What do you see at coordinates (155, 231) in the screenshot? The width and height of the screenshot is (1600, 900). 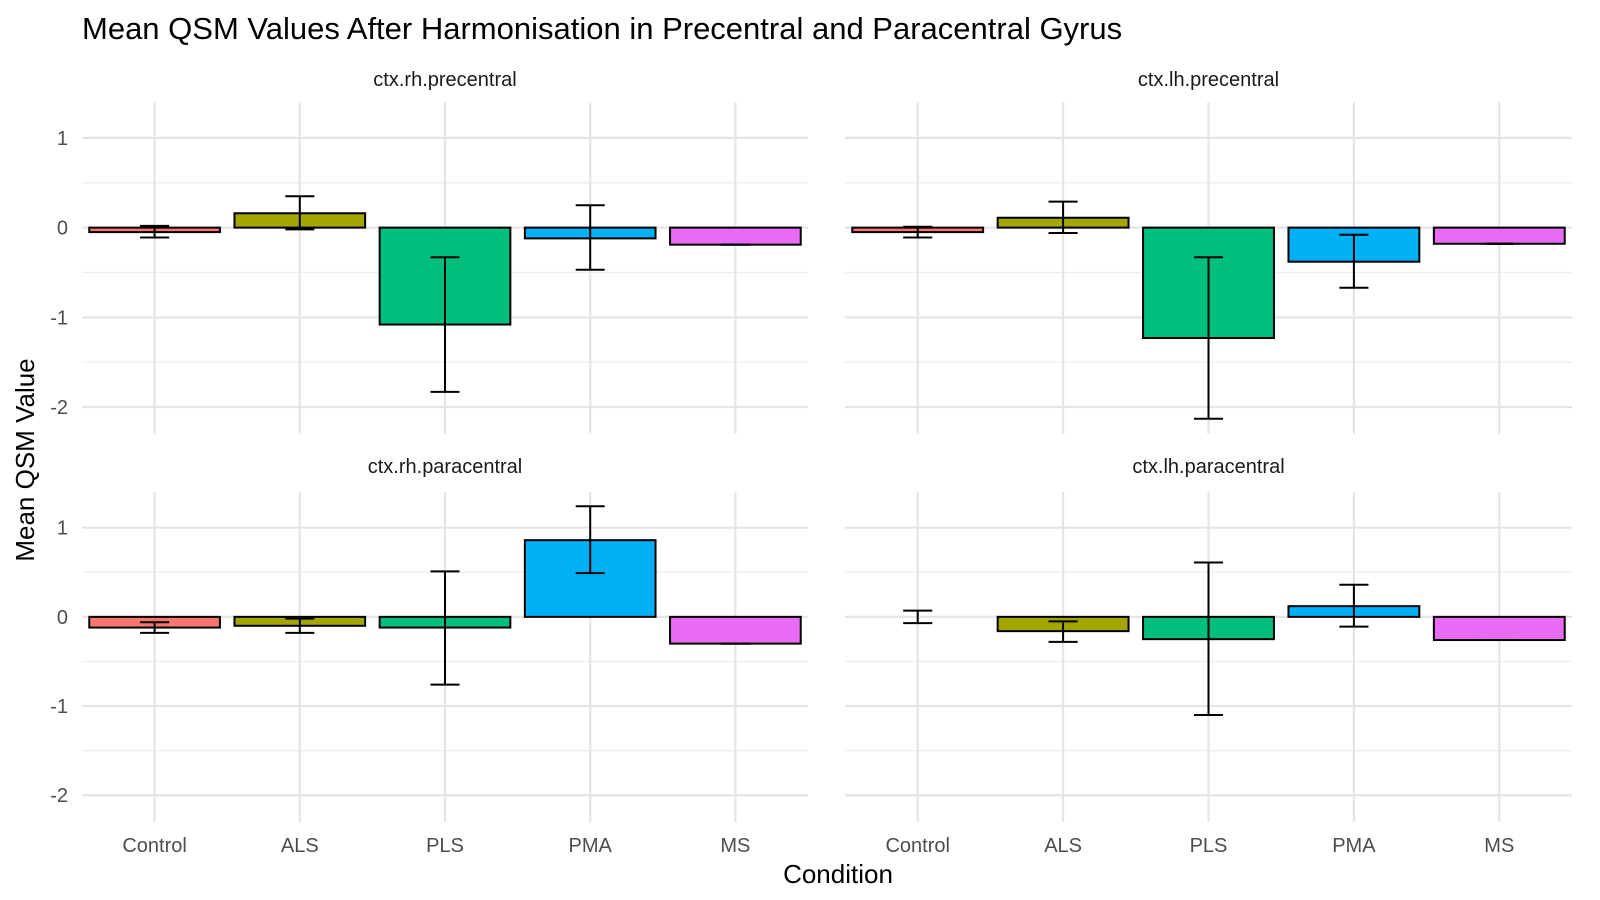 I see `facet-ctx-rh-precentral-errorbar-control` at bounding box center [155, 231].